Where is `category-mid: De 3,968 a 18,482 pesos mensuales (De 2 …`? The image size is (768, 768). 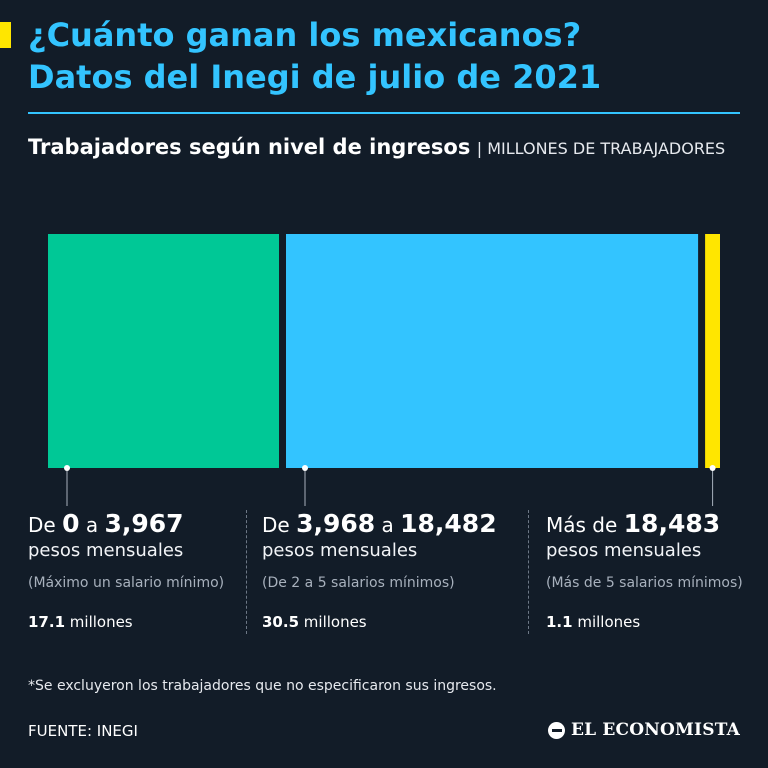
category-mid: De 3,968 a 18,482 pesos mensuales (De 2 … is located at coordinates (382, 571).